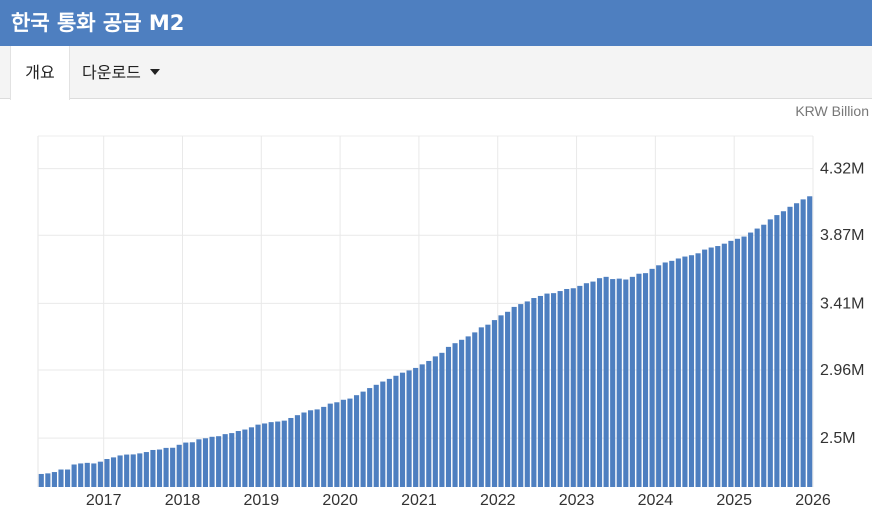 This screenshot has height=521, width=872. What do you see at coordinates (842, 370) in the screenshot?
I see `y-tick-label: 2.96M` at bounding box center [842, 370].